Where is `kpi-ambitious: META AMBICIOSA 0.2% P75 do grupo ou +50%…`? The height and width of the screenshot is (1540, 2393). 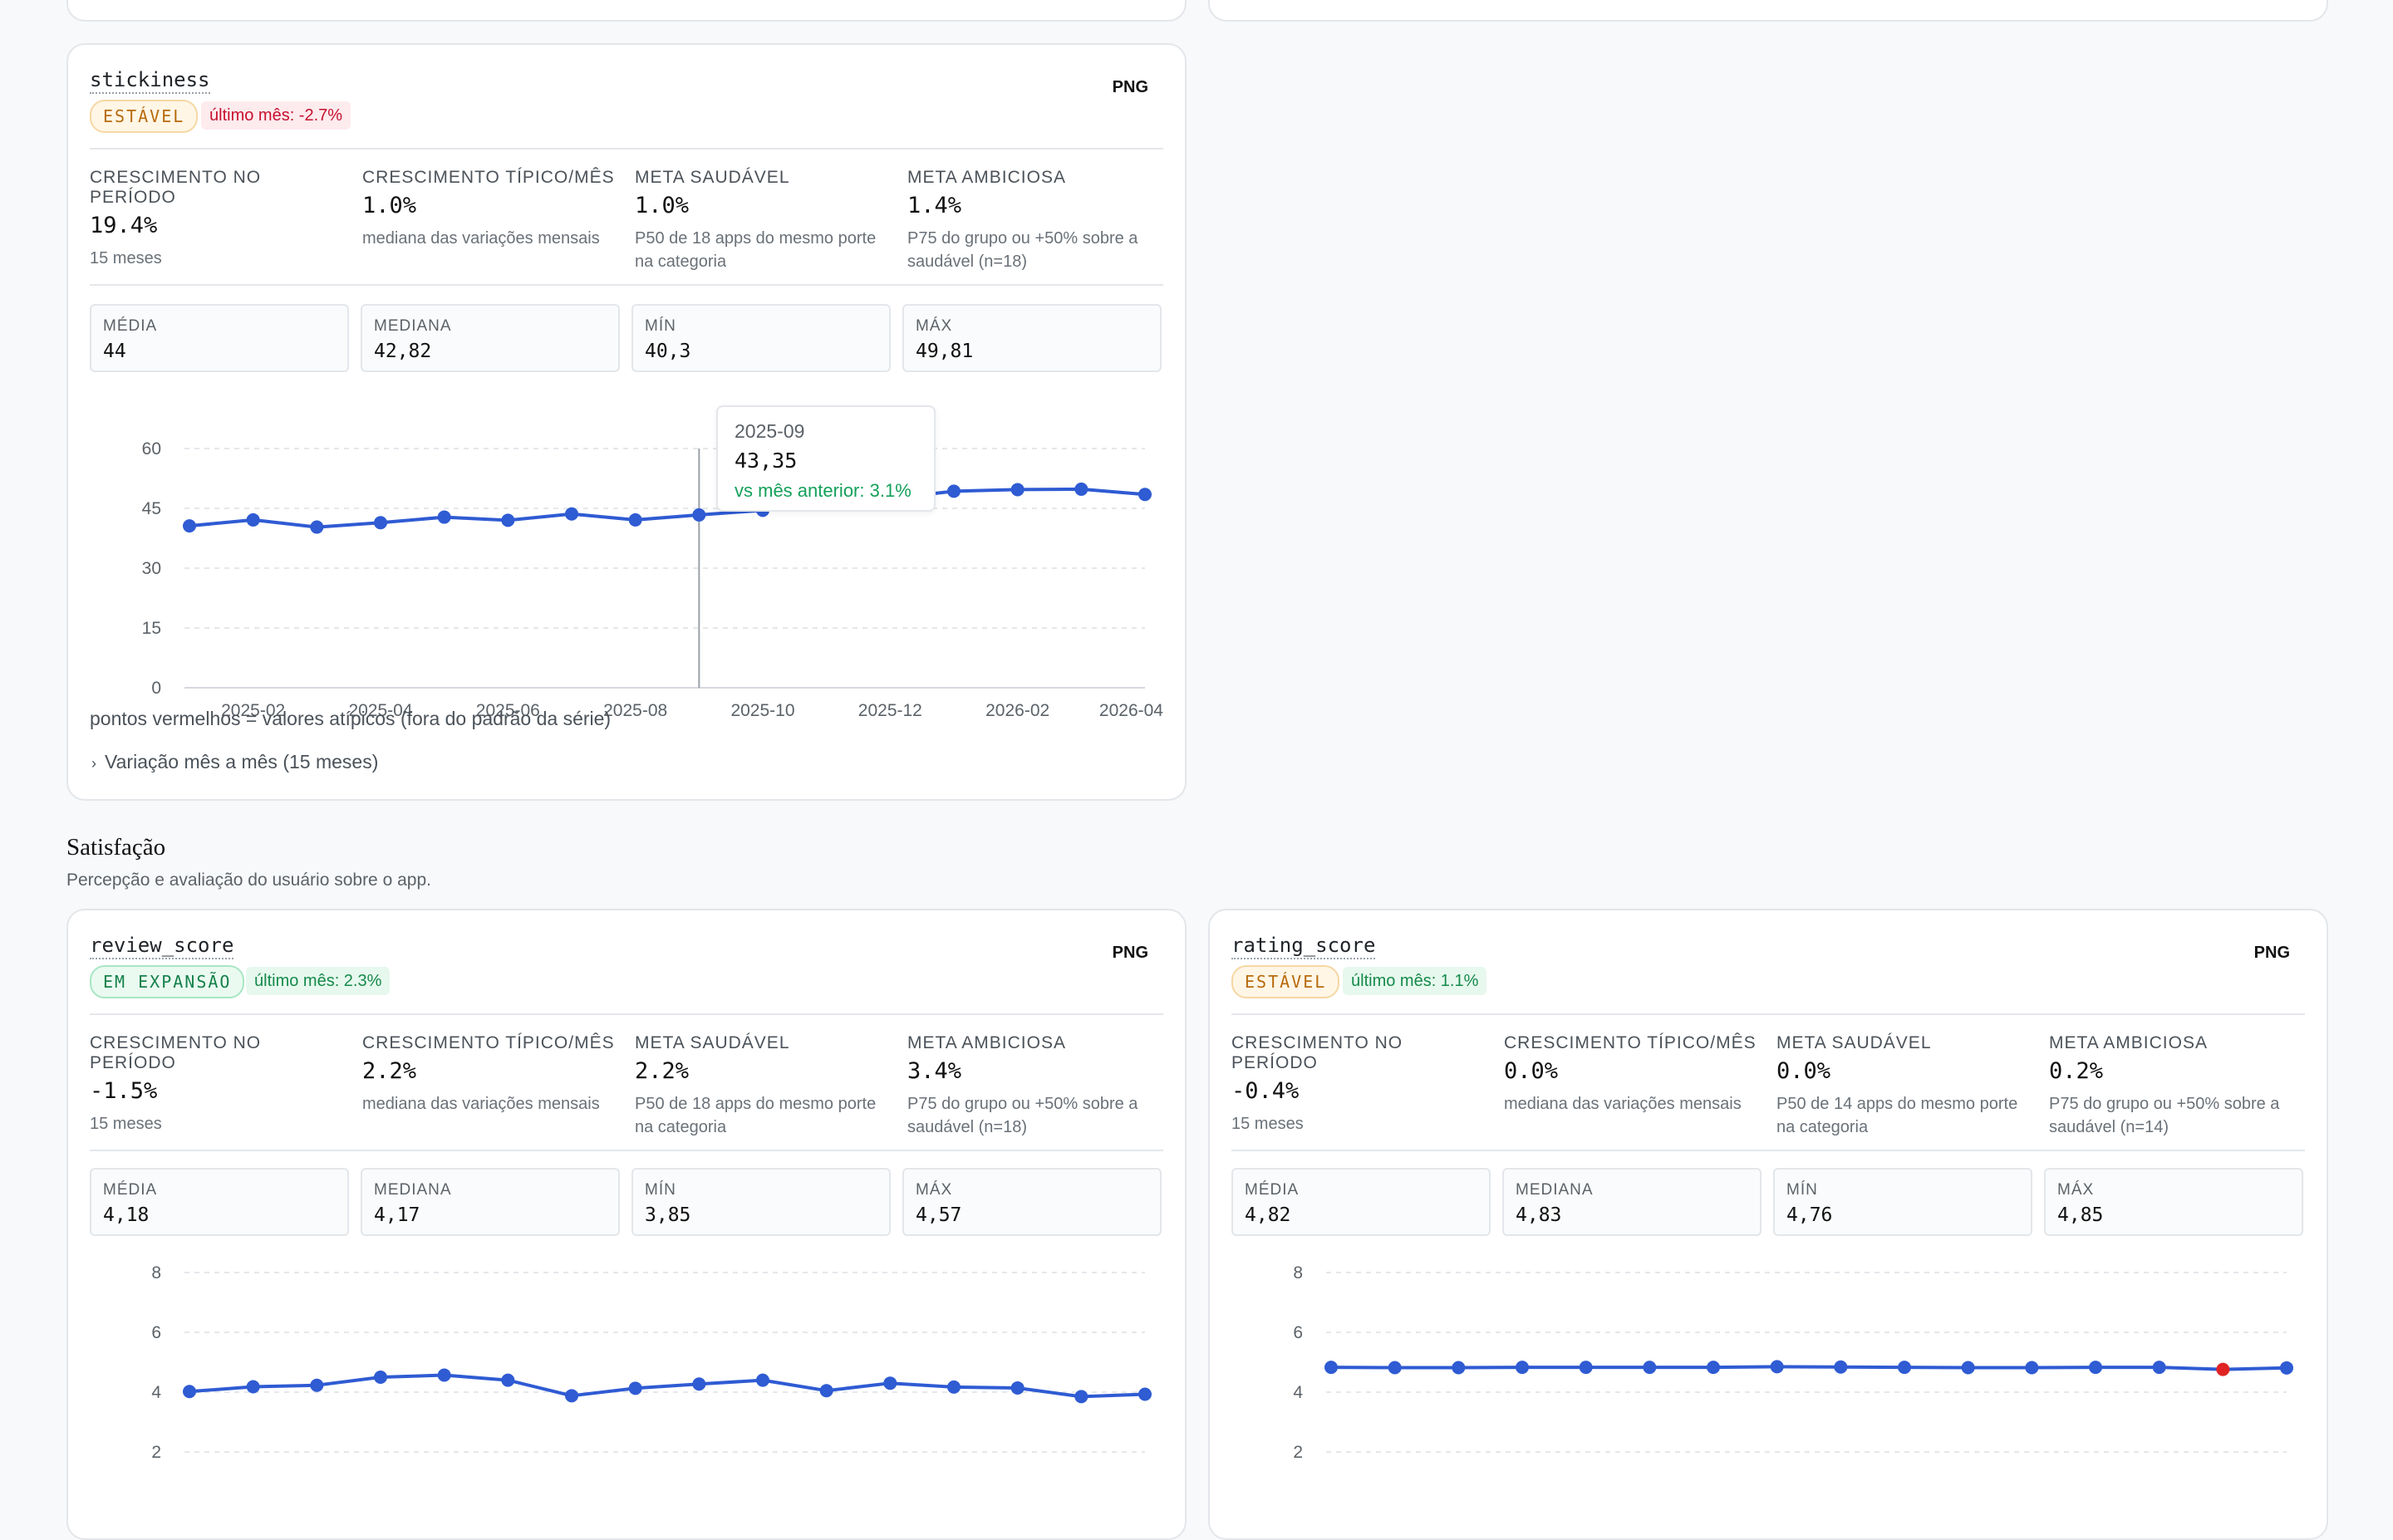 kpi-ambitious: META AMBICIOSA 0.2% P75 do grupo ou +50%… is located at coordinates (2178, 1086).